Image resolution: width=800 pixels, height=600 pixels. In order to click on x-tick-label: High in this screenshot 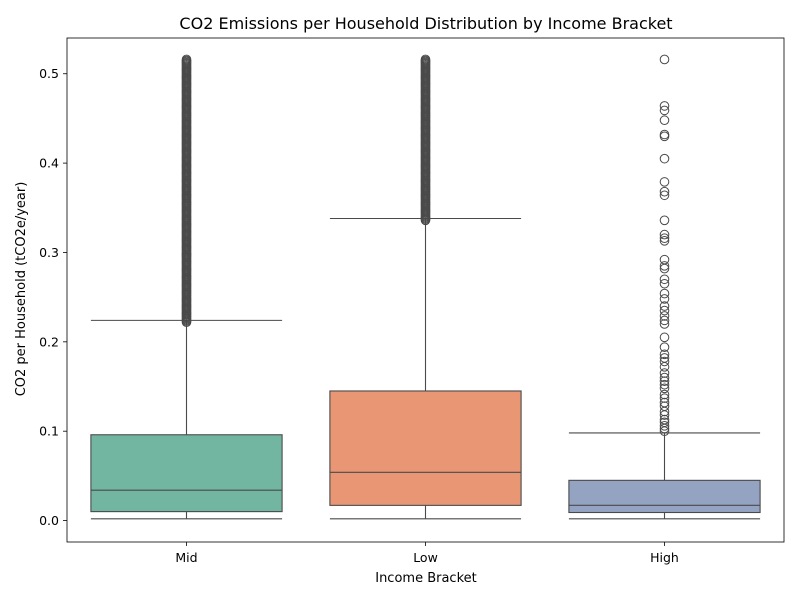, I will do `click(664, 557)`.